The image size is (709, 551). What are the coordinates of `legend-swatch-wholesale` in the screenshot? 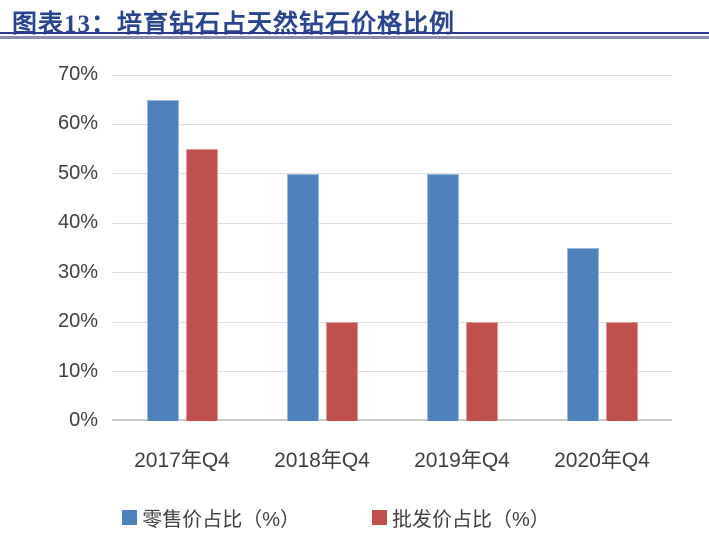 It's located at (379, 517).